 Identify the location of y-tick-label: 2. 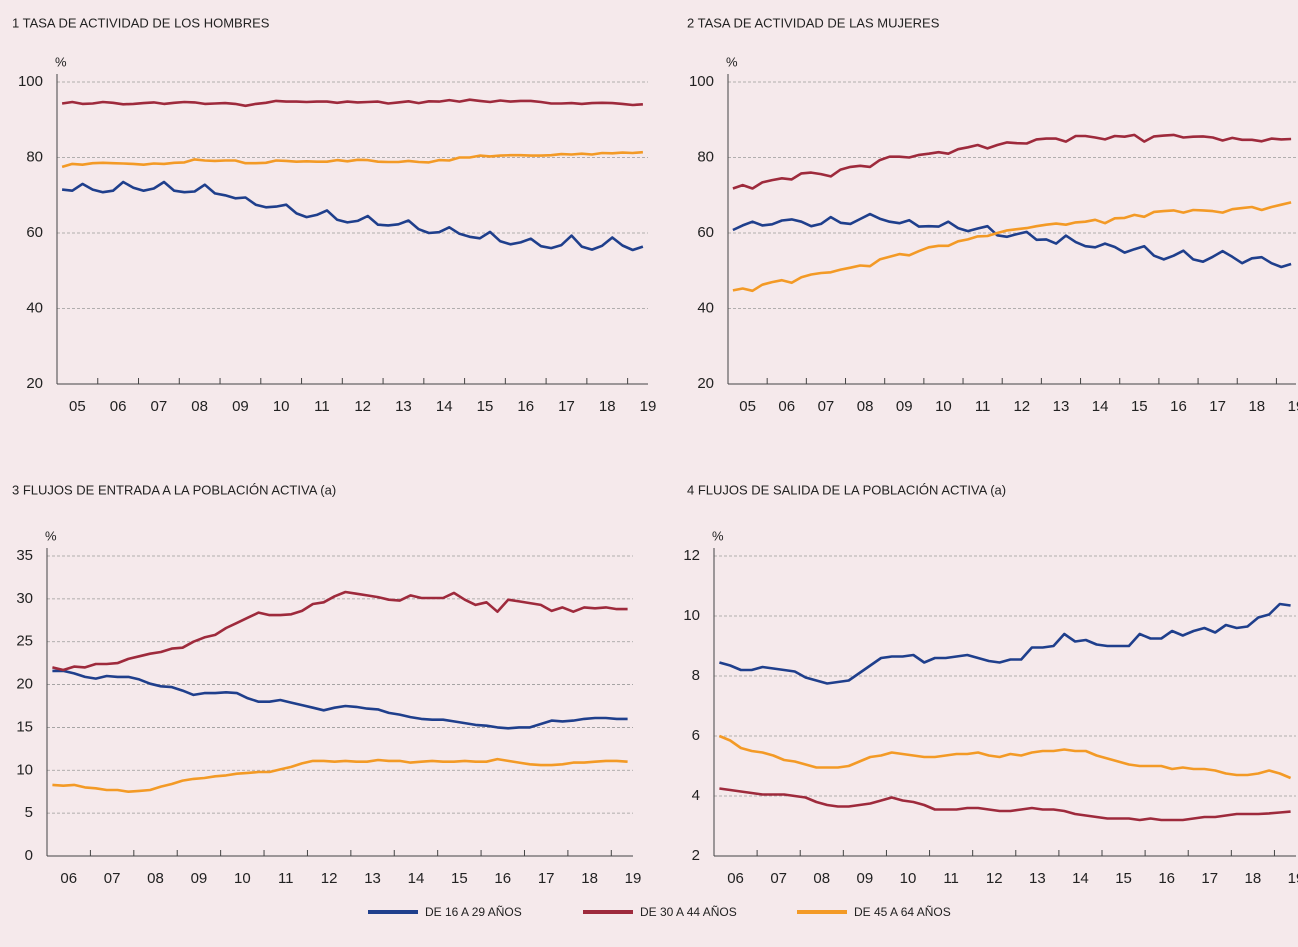
(696, 855).